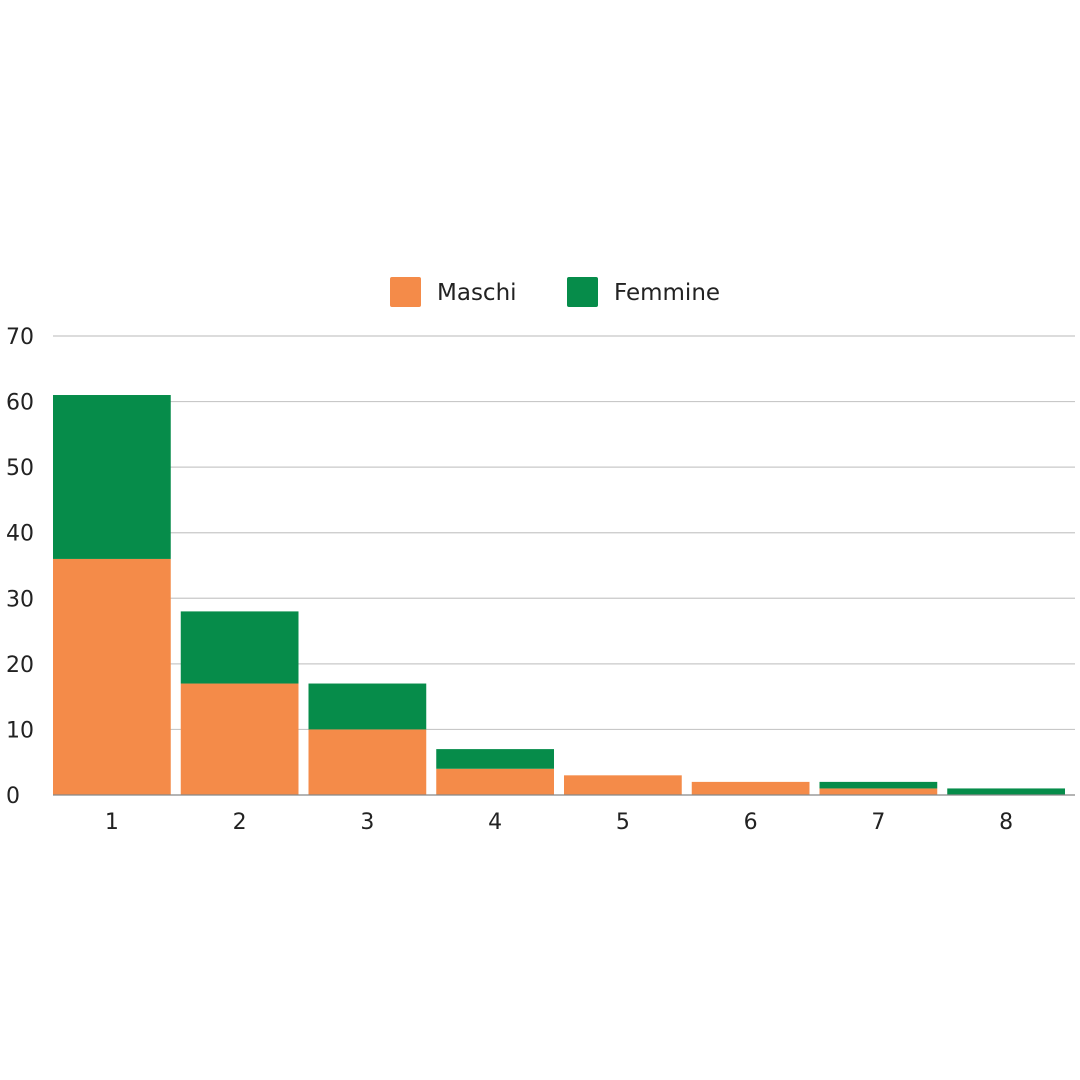 The height and width of the screenshot is (1080, 1080). What do you see at coordinates (367, 822) in the screenshot?
I see `x-tick-label: 3` at bounding box center [367, 822].